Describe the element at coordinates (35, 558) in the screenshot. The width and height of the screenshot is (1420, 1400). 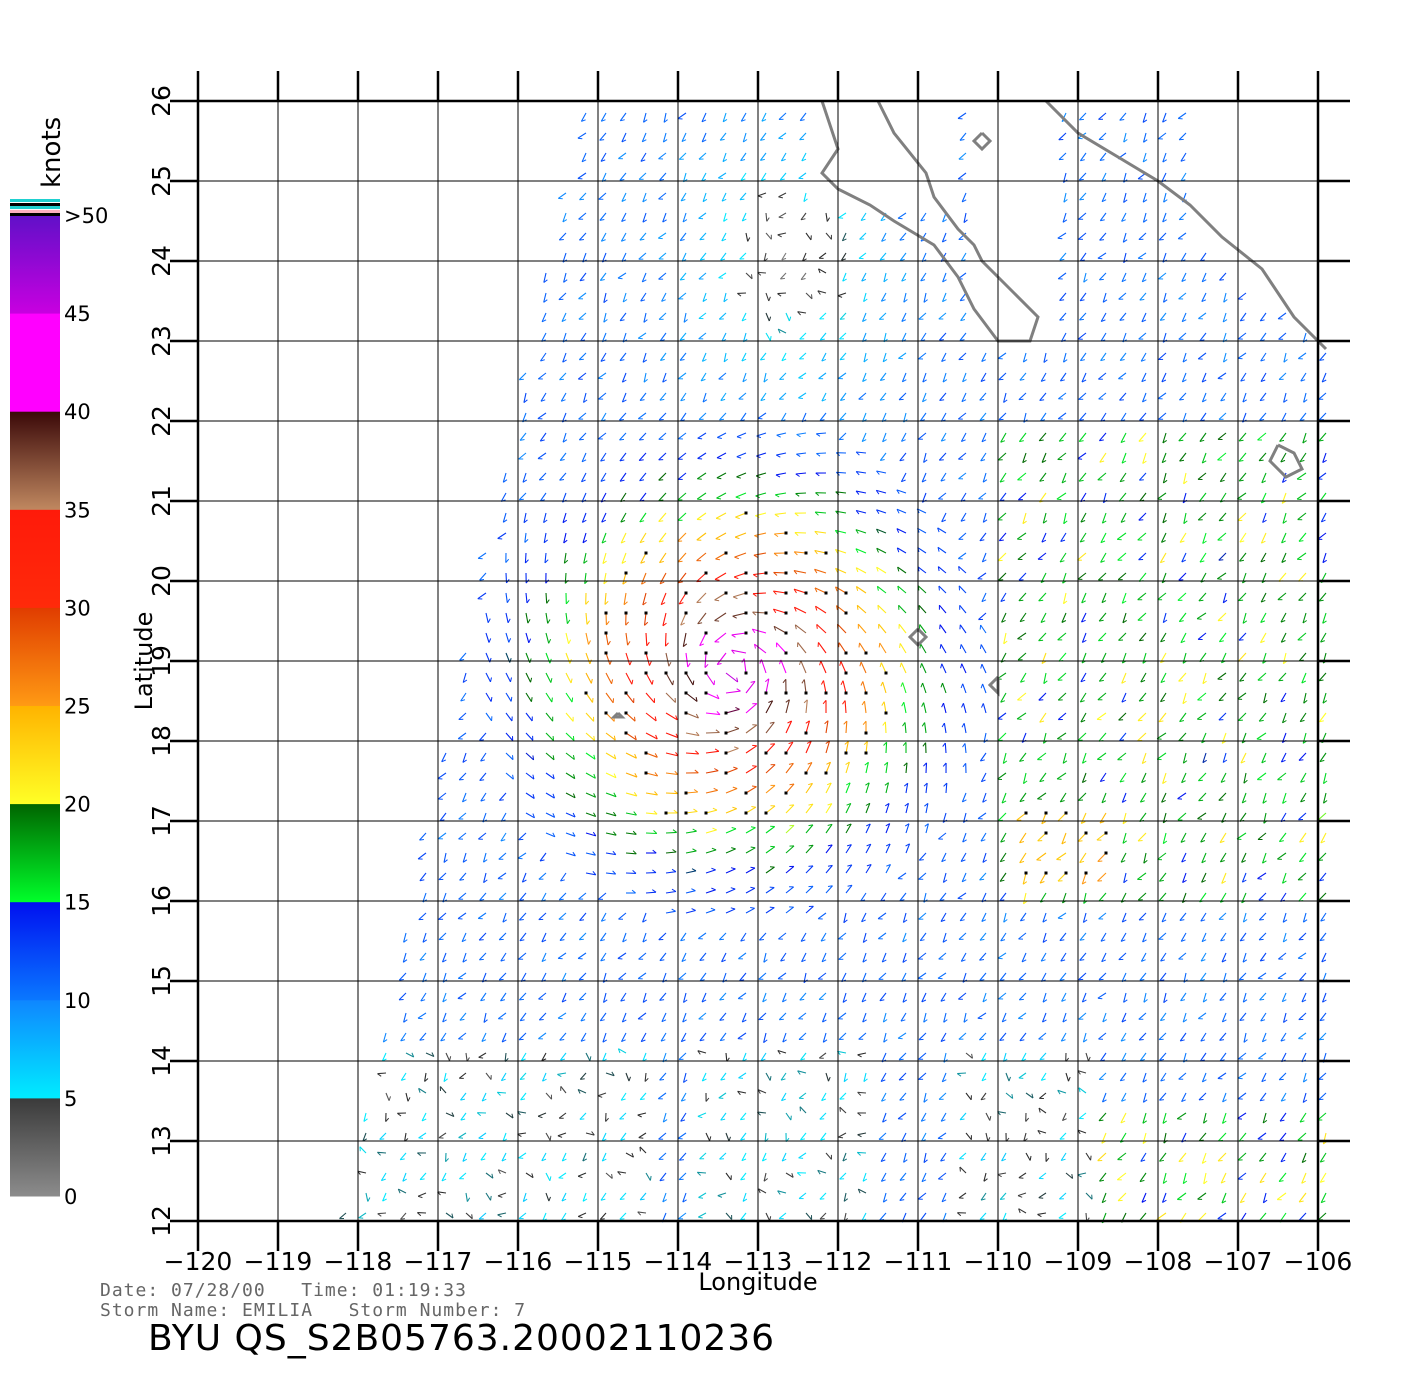
I see `colorbar-band` at that location.